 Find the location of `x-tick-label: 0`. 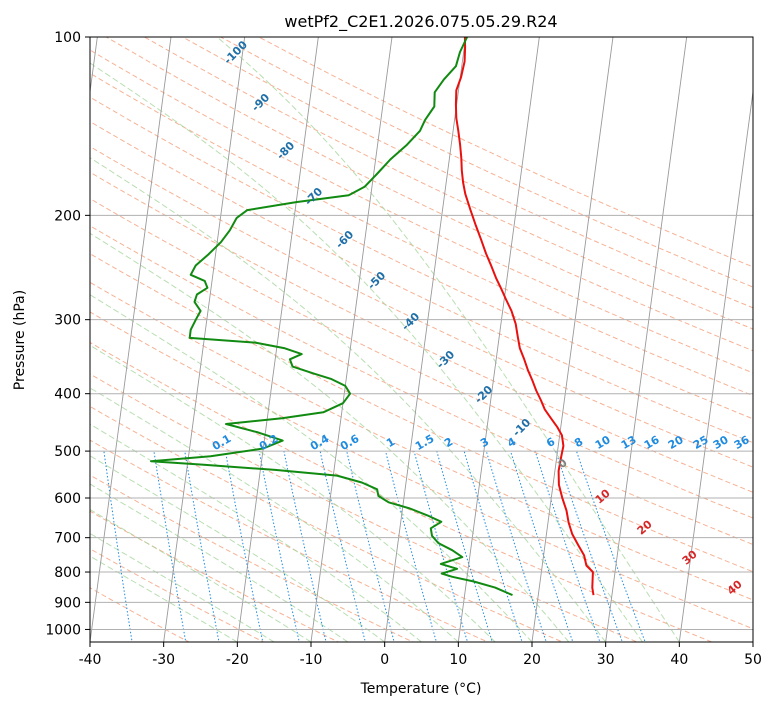

x-tick-label: 0 is located at coordinates (384, 660).